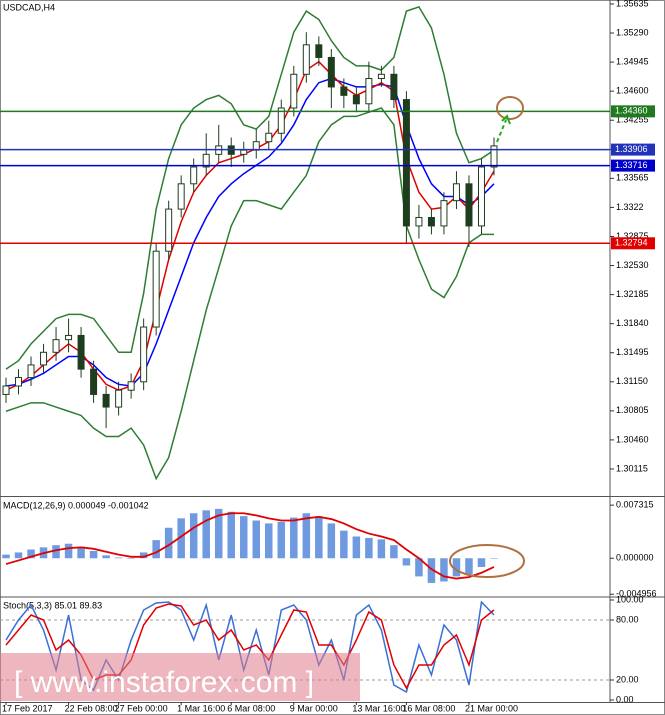 This screenshot has height=715, width=665. I want to click on y-tick-label: 1.30460, so click(632, 439).